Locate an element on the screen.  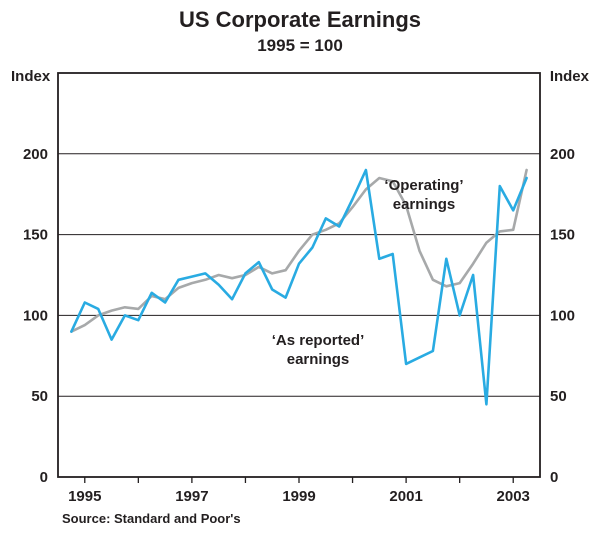
y-tick-label-left: 0 is located at coordinates (44, 477).